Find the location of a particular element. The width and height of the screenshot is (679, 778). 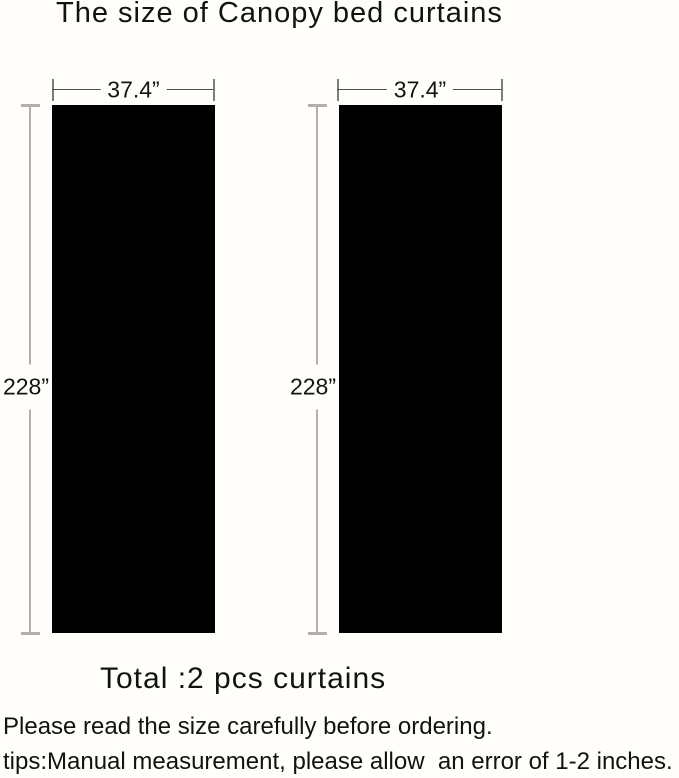

total-count-text: Total :2 pcs curtains is located at coordinates (243, 678).